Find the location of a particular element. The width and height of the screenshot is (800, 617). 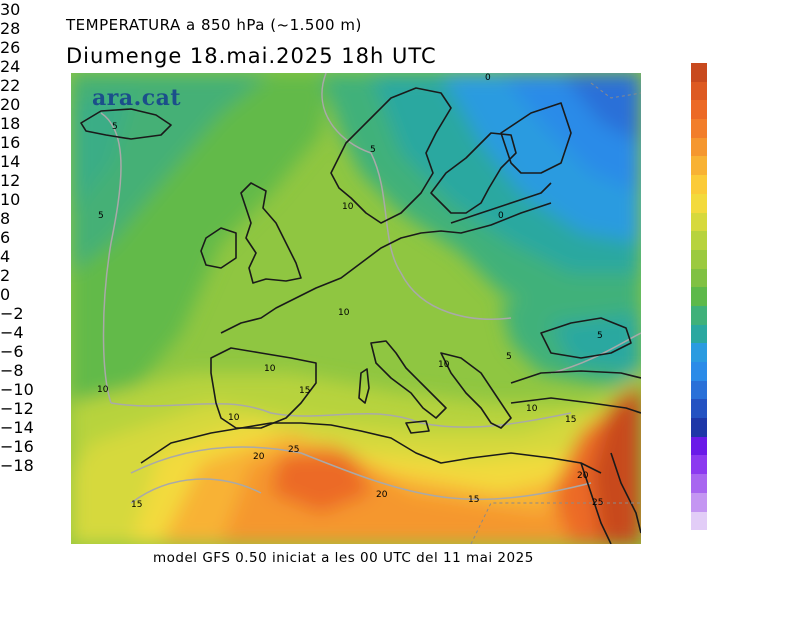

legend-label: −6 is located at coordinates (12, 351).